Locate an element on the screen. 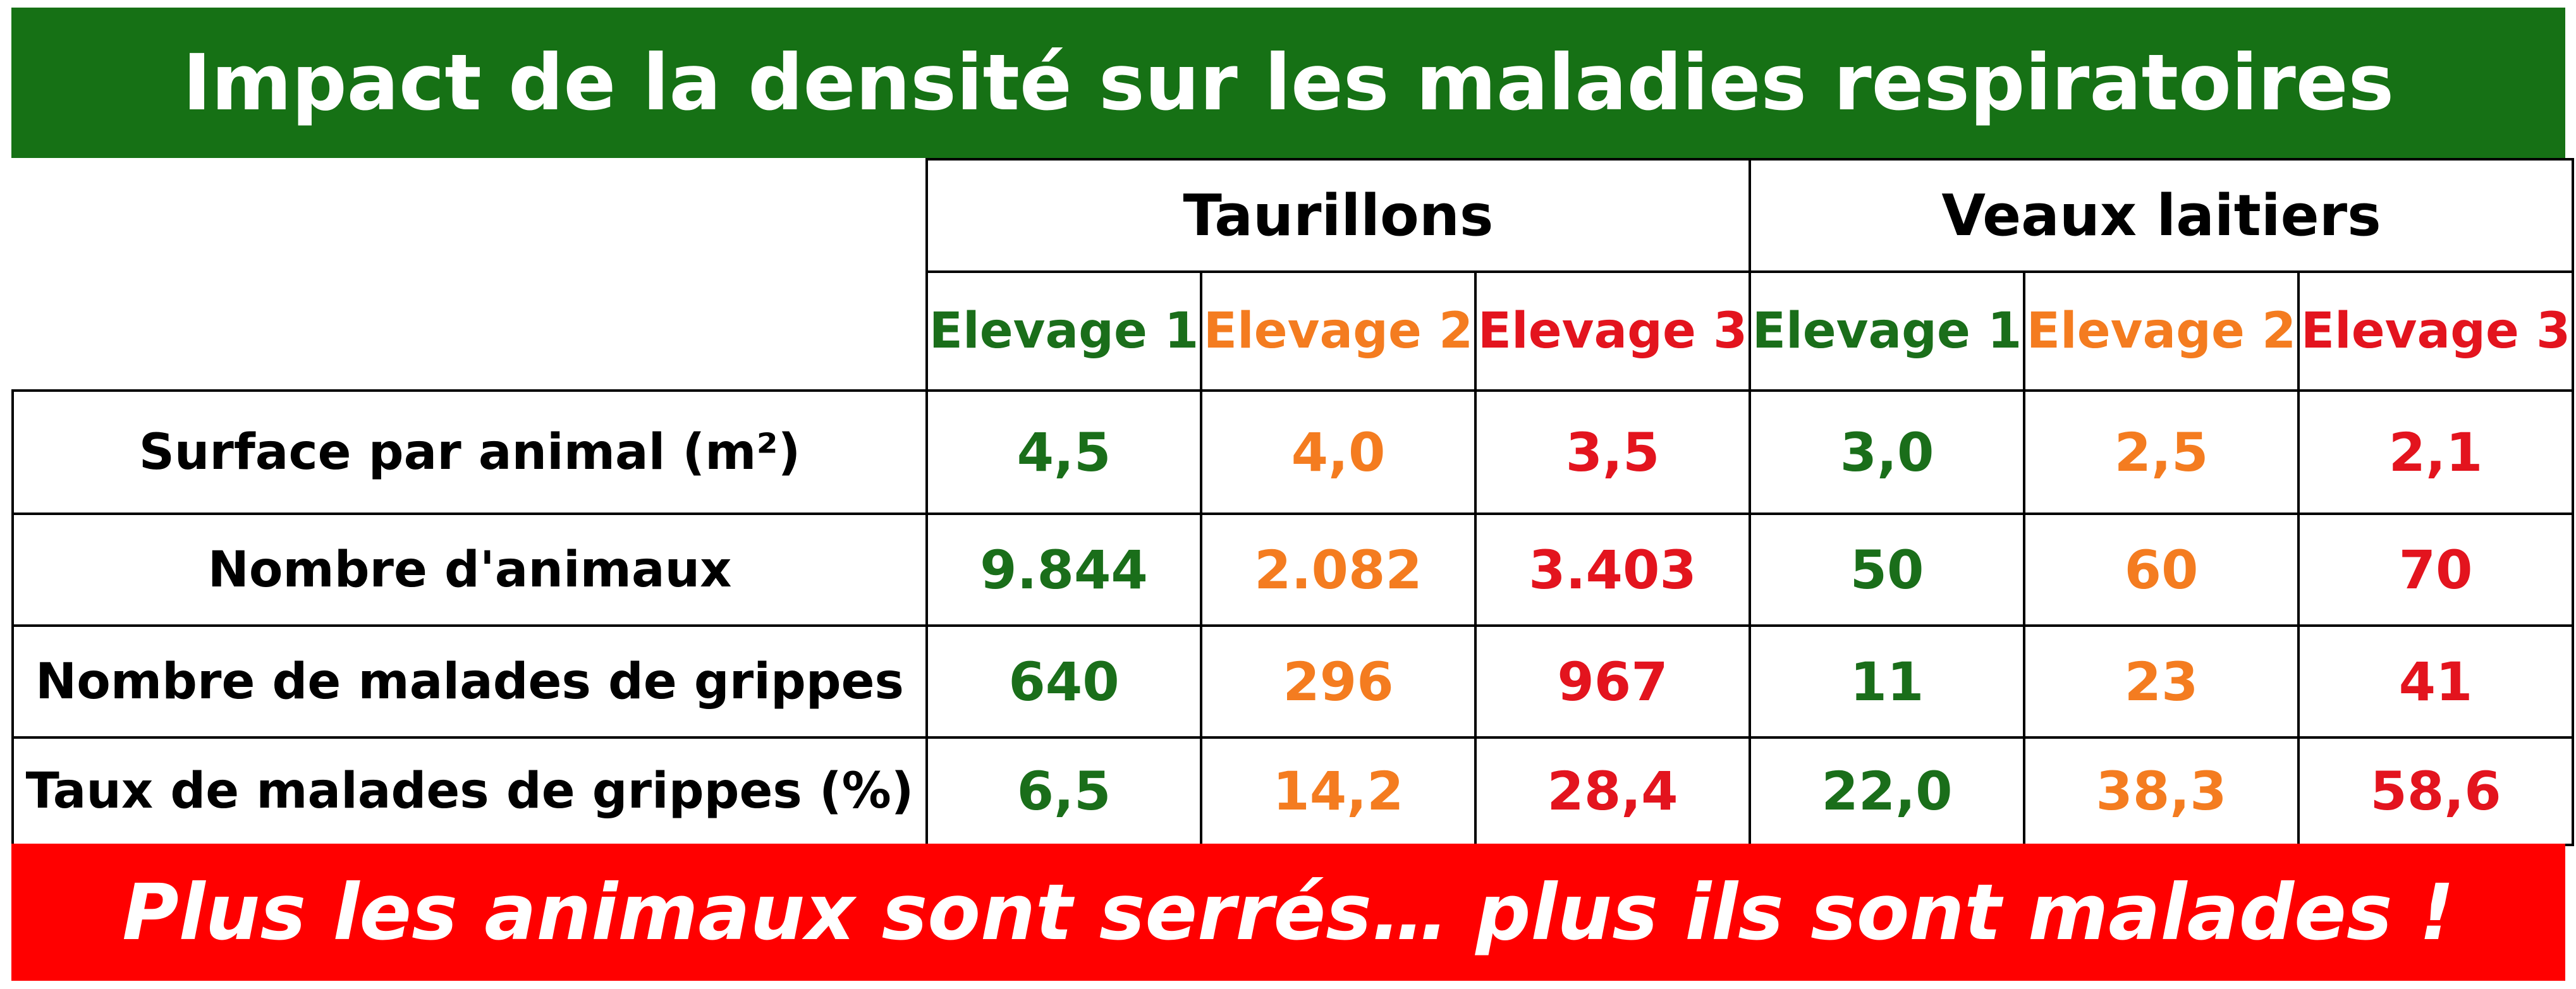 This screenshot has width=2576, height=989. table-cell: 967 is located at coordinates (1613, 681).